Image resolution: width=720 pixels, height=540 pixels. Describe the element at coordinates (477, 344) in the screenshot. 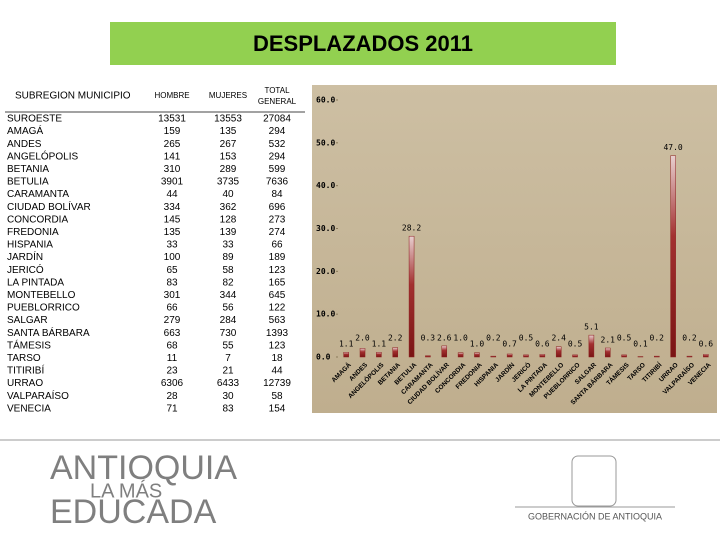

I see `value-label: 1.0` at that location.